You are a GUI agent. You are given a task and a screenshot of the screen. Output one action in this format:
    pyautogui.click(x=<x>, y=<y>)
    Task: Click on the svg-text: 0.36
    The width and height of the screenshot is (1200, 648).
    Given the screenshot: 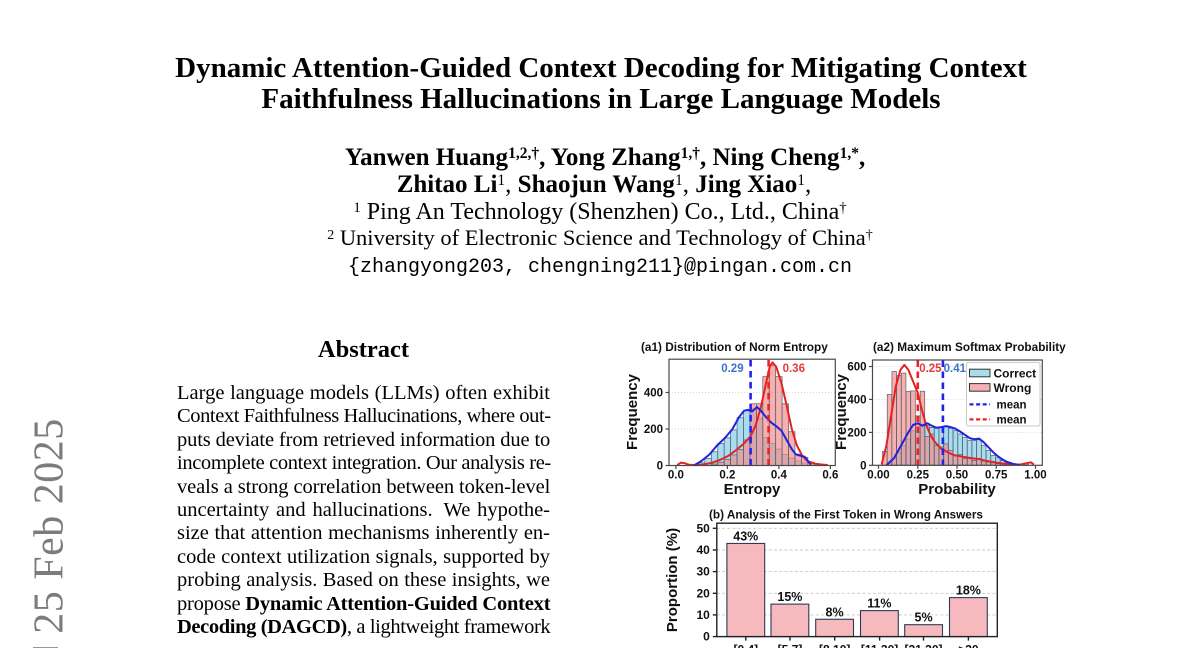 What is the action you would take?
    pyautogui.click(x=794, y=369)
    